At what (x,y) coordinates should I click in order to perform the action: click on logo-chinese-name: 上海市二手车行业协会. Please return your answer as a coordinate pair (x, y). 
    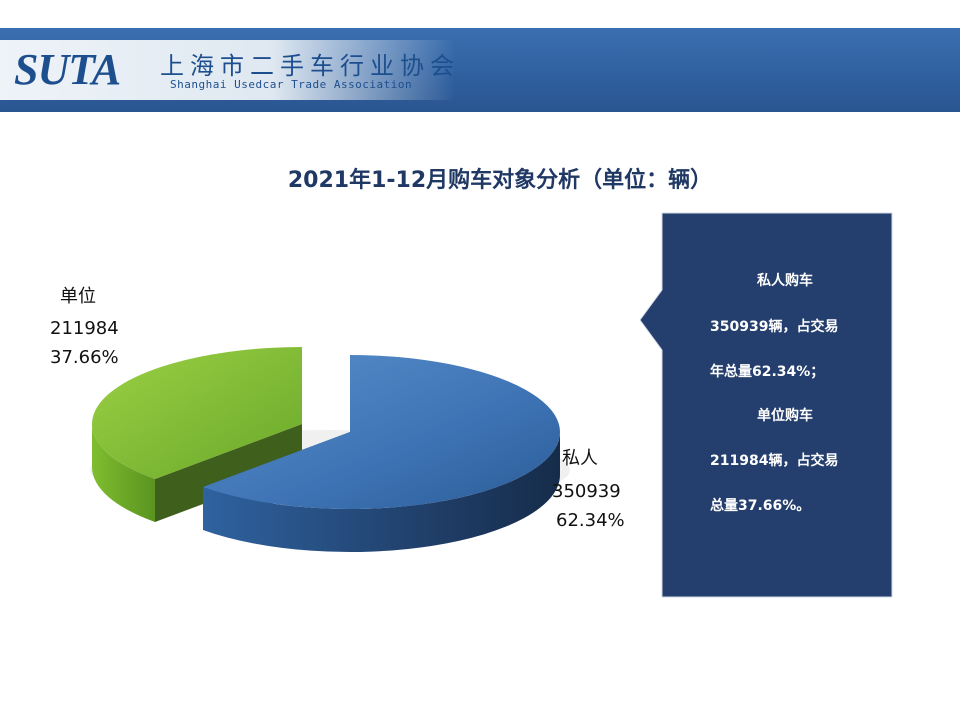
    Looking at the image, I should click on (310, 66).